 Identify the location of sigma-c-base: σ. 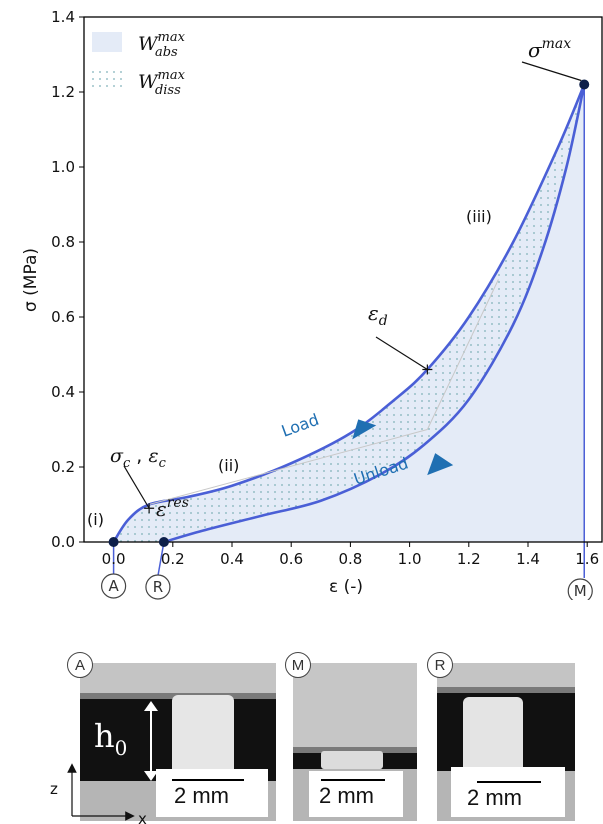
(117, 456).